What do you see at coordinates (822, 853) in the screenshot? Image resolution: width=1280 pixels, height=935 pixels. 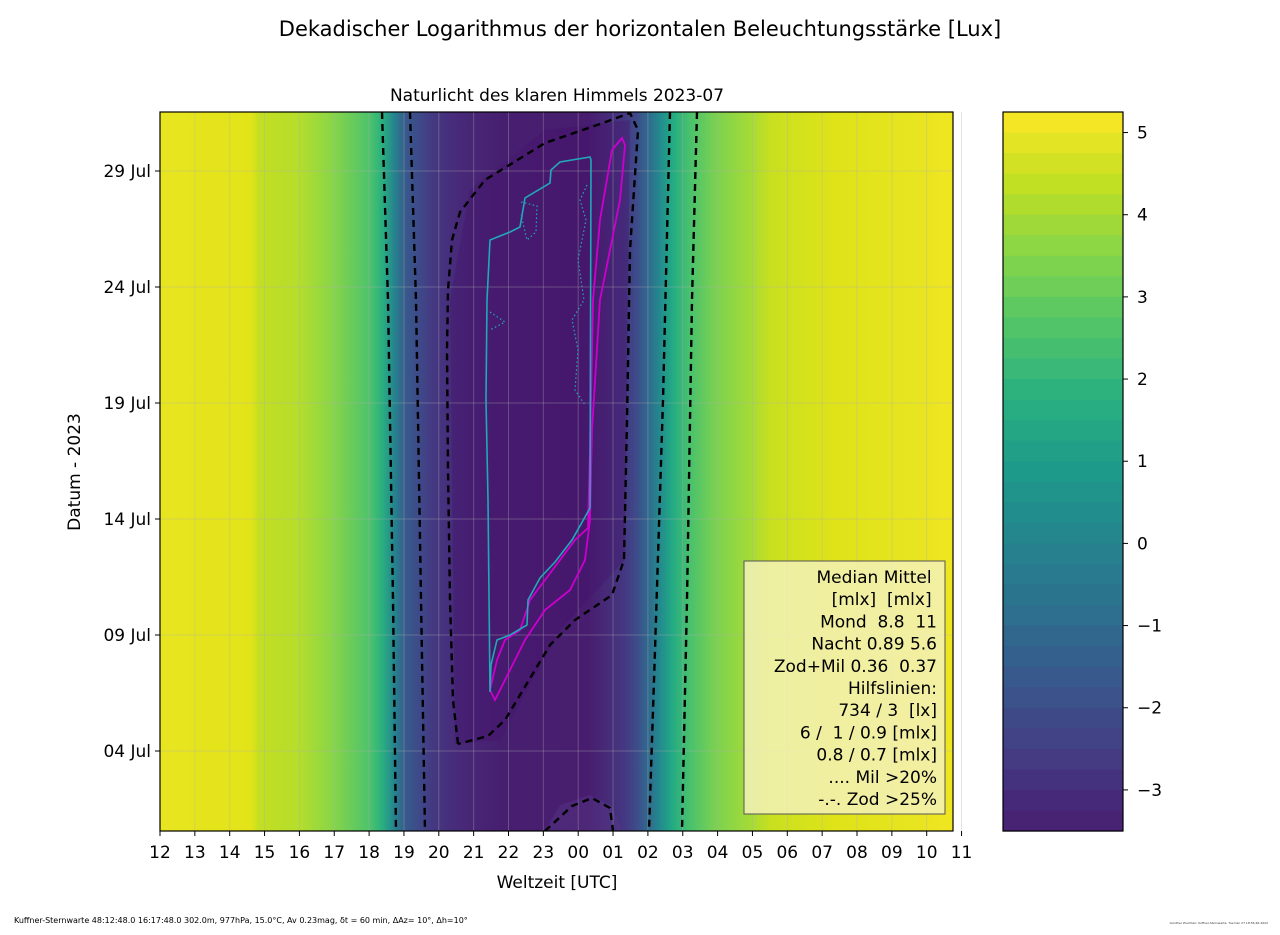 I see `x-tick-label: 07` at bounding box center [822, 853].